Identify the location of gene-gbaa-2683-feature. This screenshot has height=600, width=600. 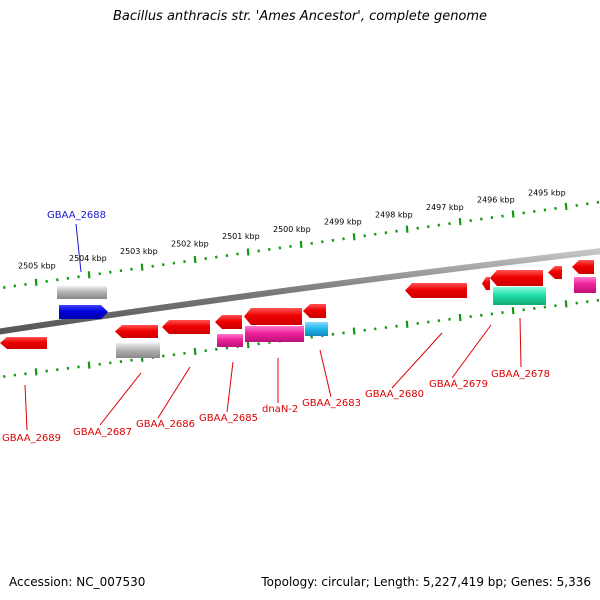
(316, 329).